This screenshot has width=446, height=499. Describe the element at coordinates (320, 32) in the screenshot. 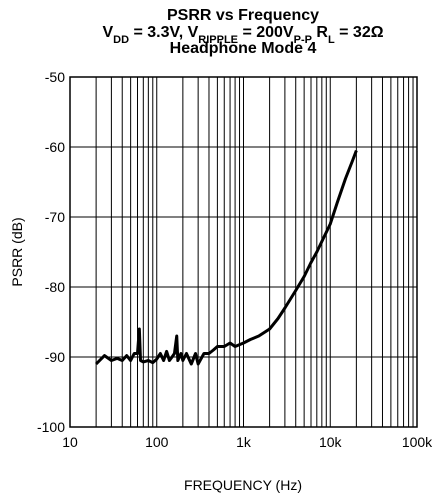

I see `subtitle-part: R` at that location.